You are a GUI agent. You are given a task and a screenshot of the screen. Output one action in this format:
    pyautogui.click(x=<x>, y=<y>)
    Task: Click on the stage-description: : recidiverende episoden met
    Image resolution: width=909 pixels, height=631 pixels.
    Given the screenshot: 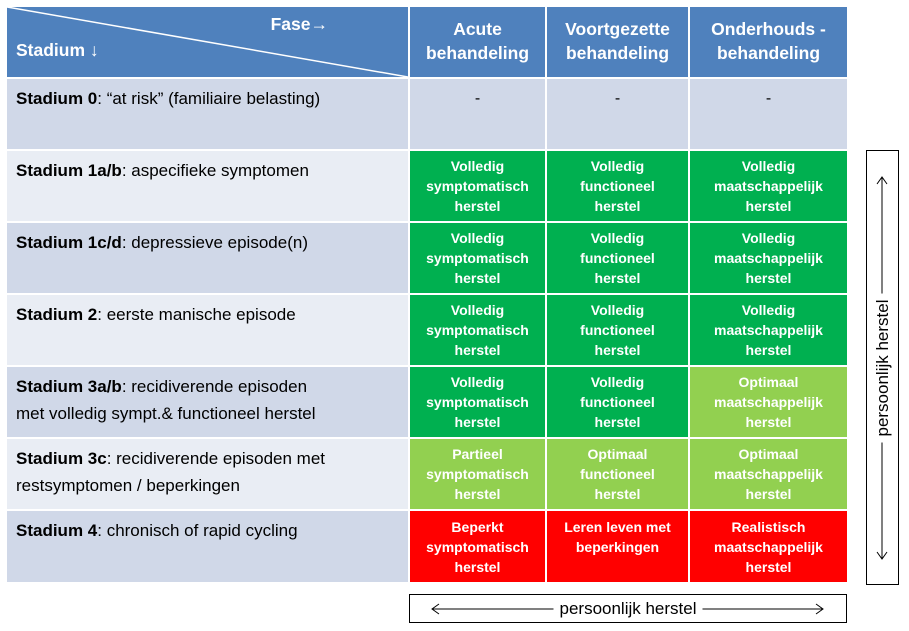 What is the action you would take?
    pyautogui.click(x=215, y=458)
    